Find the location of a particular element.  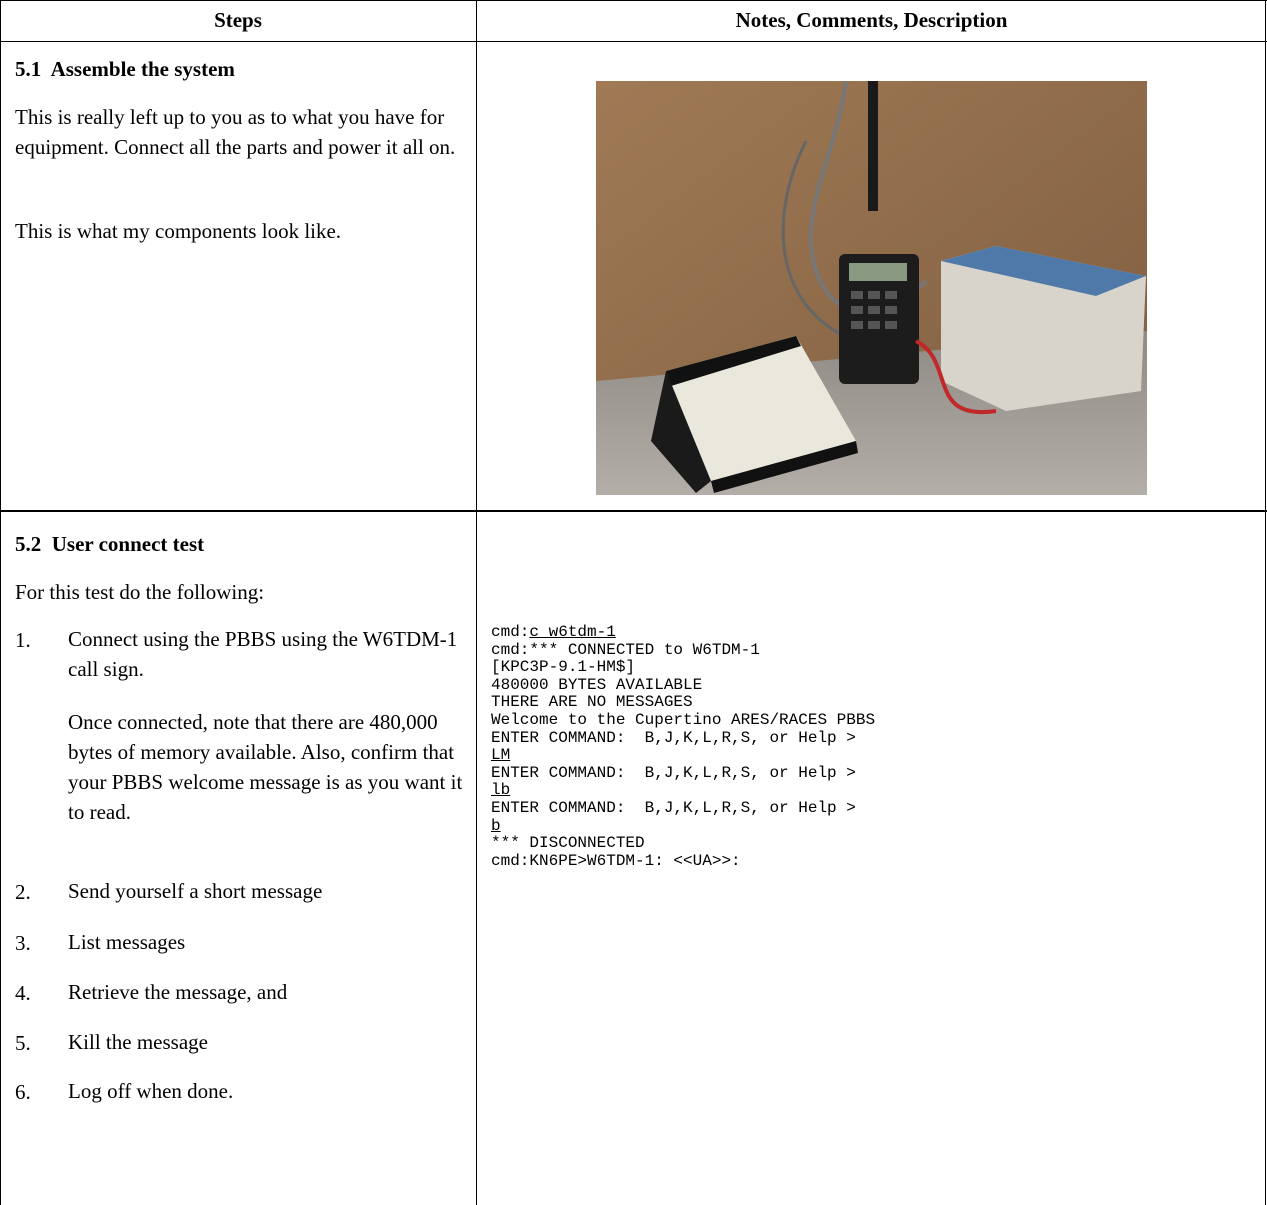

header-cell: Notes, Comments, Description is located at coordinates (871, 20).